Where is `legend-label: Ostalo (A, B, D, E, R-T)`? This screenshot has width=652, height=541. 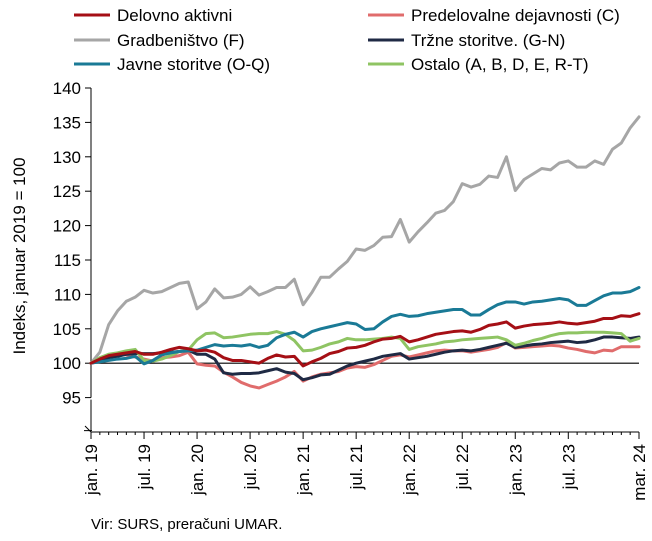 legend-label: Ostalo (A, B, D, E, R-T) is located at coordinates (500, 64).